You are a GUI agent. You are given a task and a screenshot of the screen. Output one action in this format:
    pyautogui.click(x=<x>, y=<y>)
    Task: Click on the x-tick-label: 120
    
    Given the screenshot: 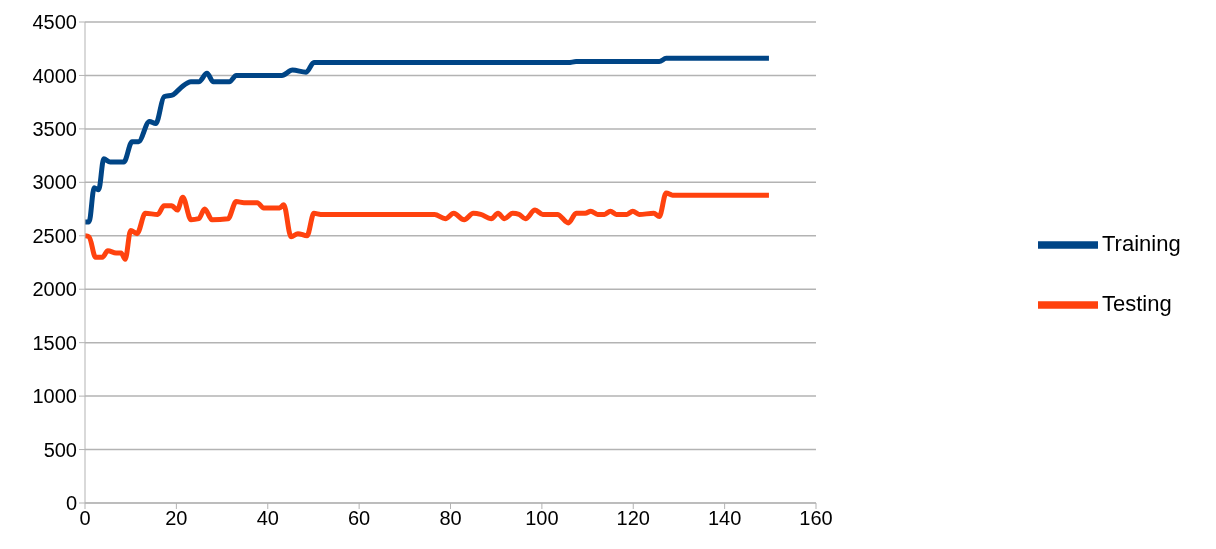 What is the action you would take?
    pyautogui.click(x=633, y=518)
    